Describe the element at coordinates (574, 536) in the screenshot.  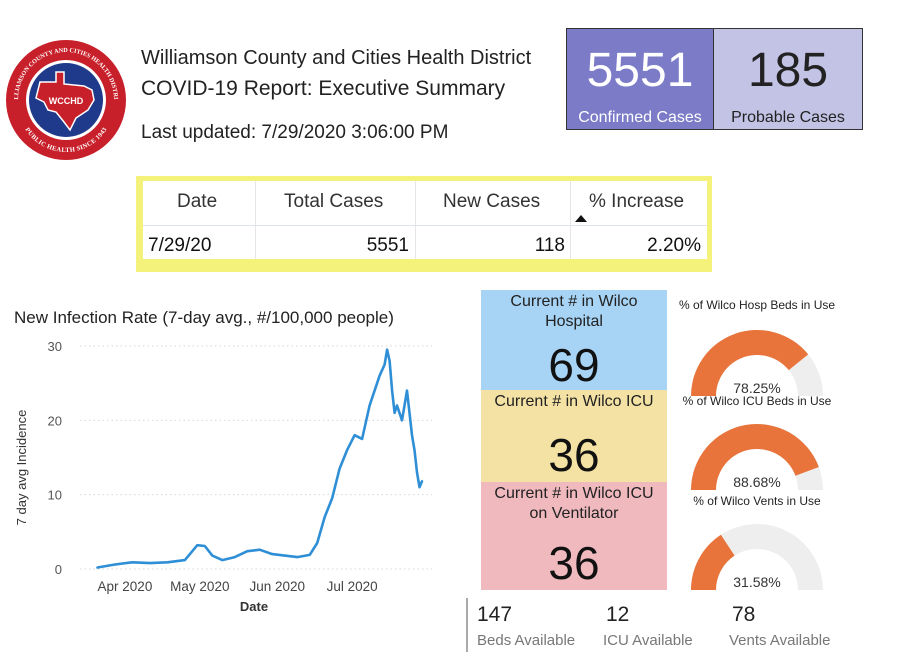
I see `ventilator-tile: Current # in Wilco ICU on Ventilator 36` at that location.